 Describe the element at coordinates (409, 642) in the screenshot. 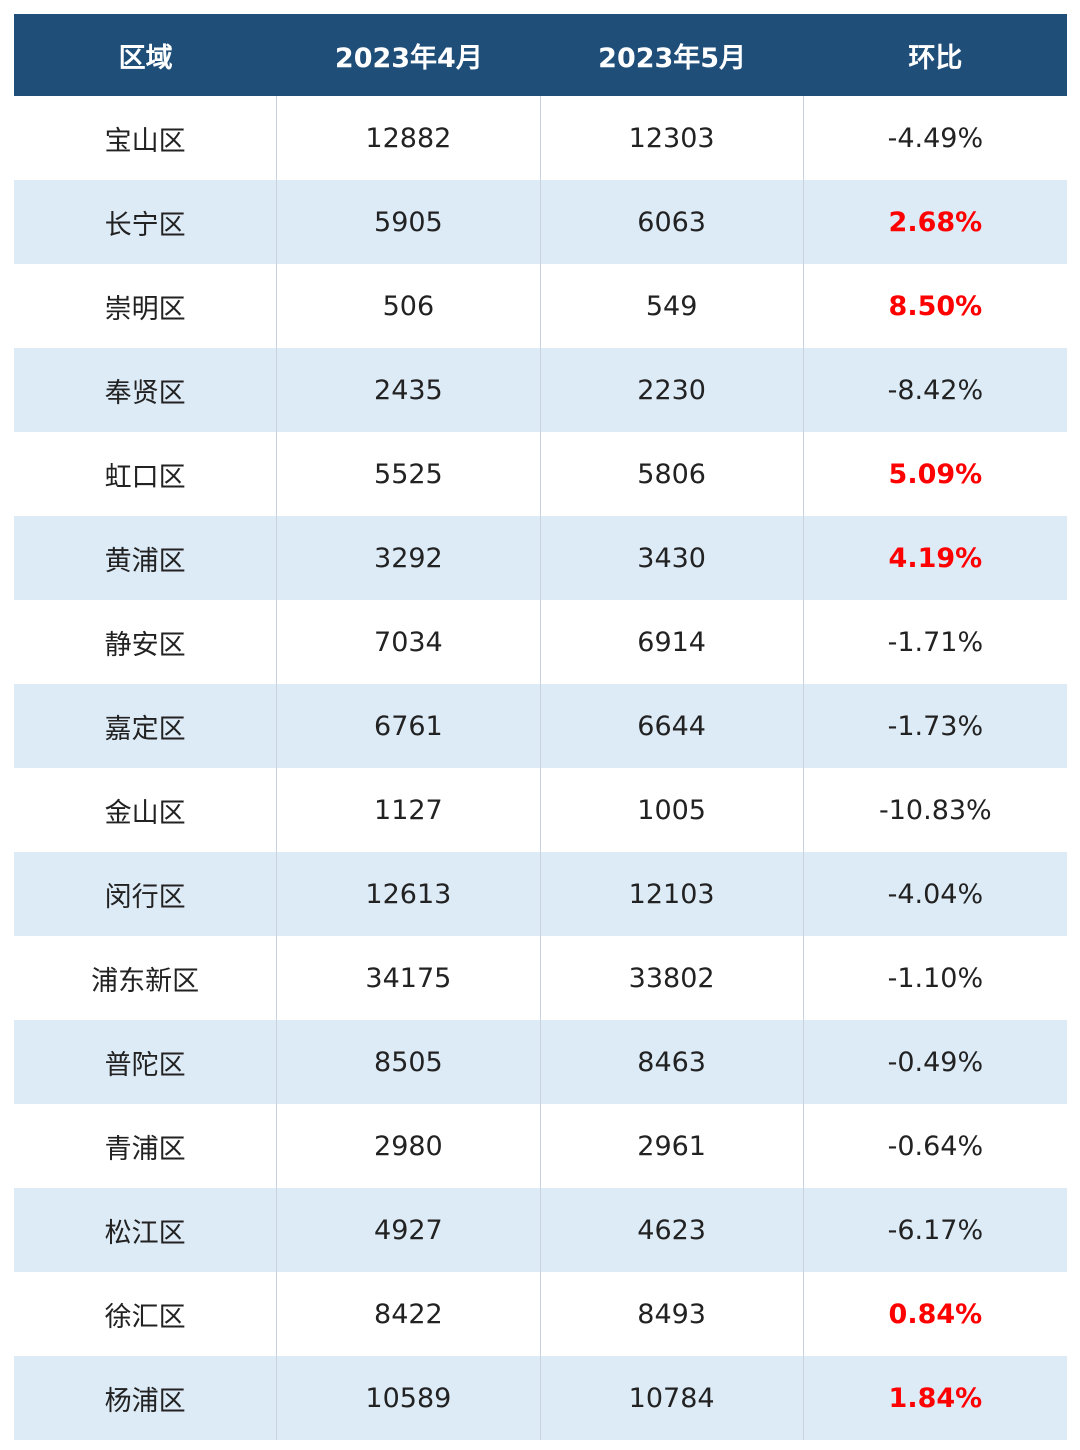

I see `april-value-cell: 7034` at that location.